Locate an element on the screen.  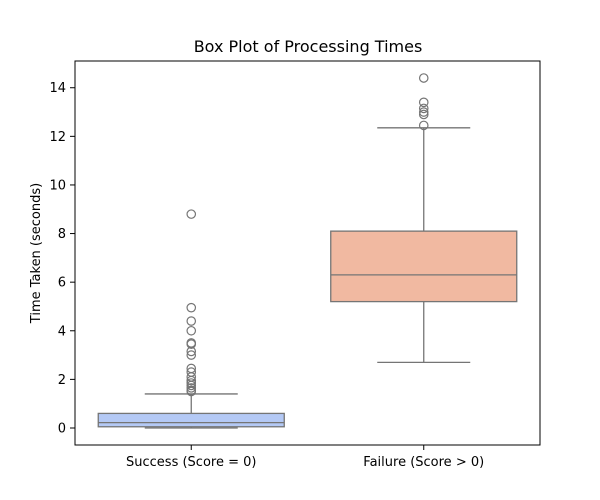
y-axis-label: Time Taken (seconds) is located at coordinates (36, 253).